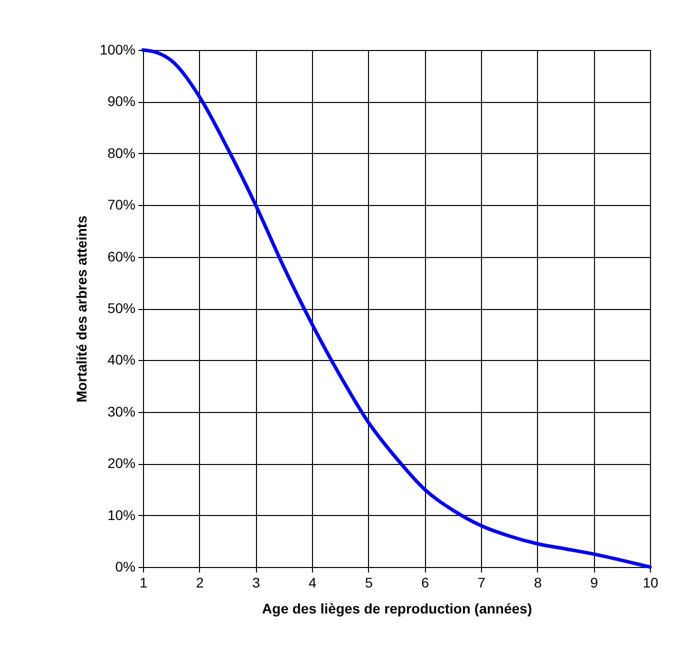 The height and width of the screenshot is (668, 674). Describe the element at coordinates (121, 360) in the screenshot. I see `y-tick-label: 40%` at that location.